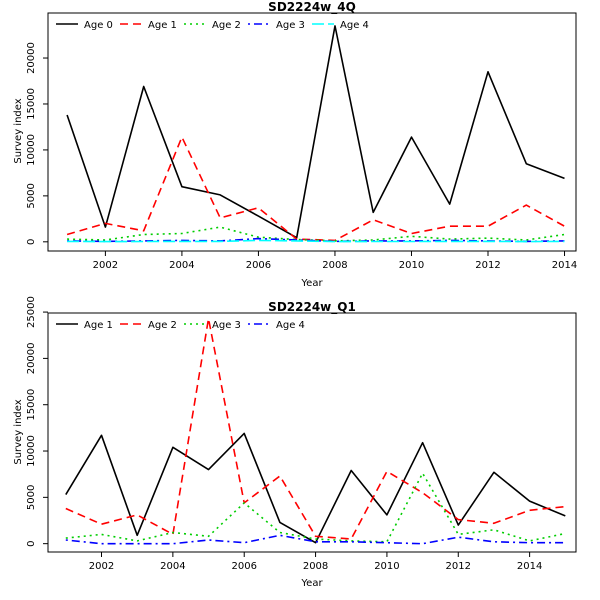 The image size is (600, 600). What do you see at coordinates (37, 421) in the screenshot?
I see `y-axis: 0 5000 10000 15000 20000 25000` at bounding box center [37, 421].